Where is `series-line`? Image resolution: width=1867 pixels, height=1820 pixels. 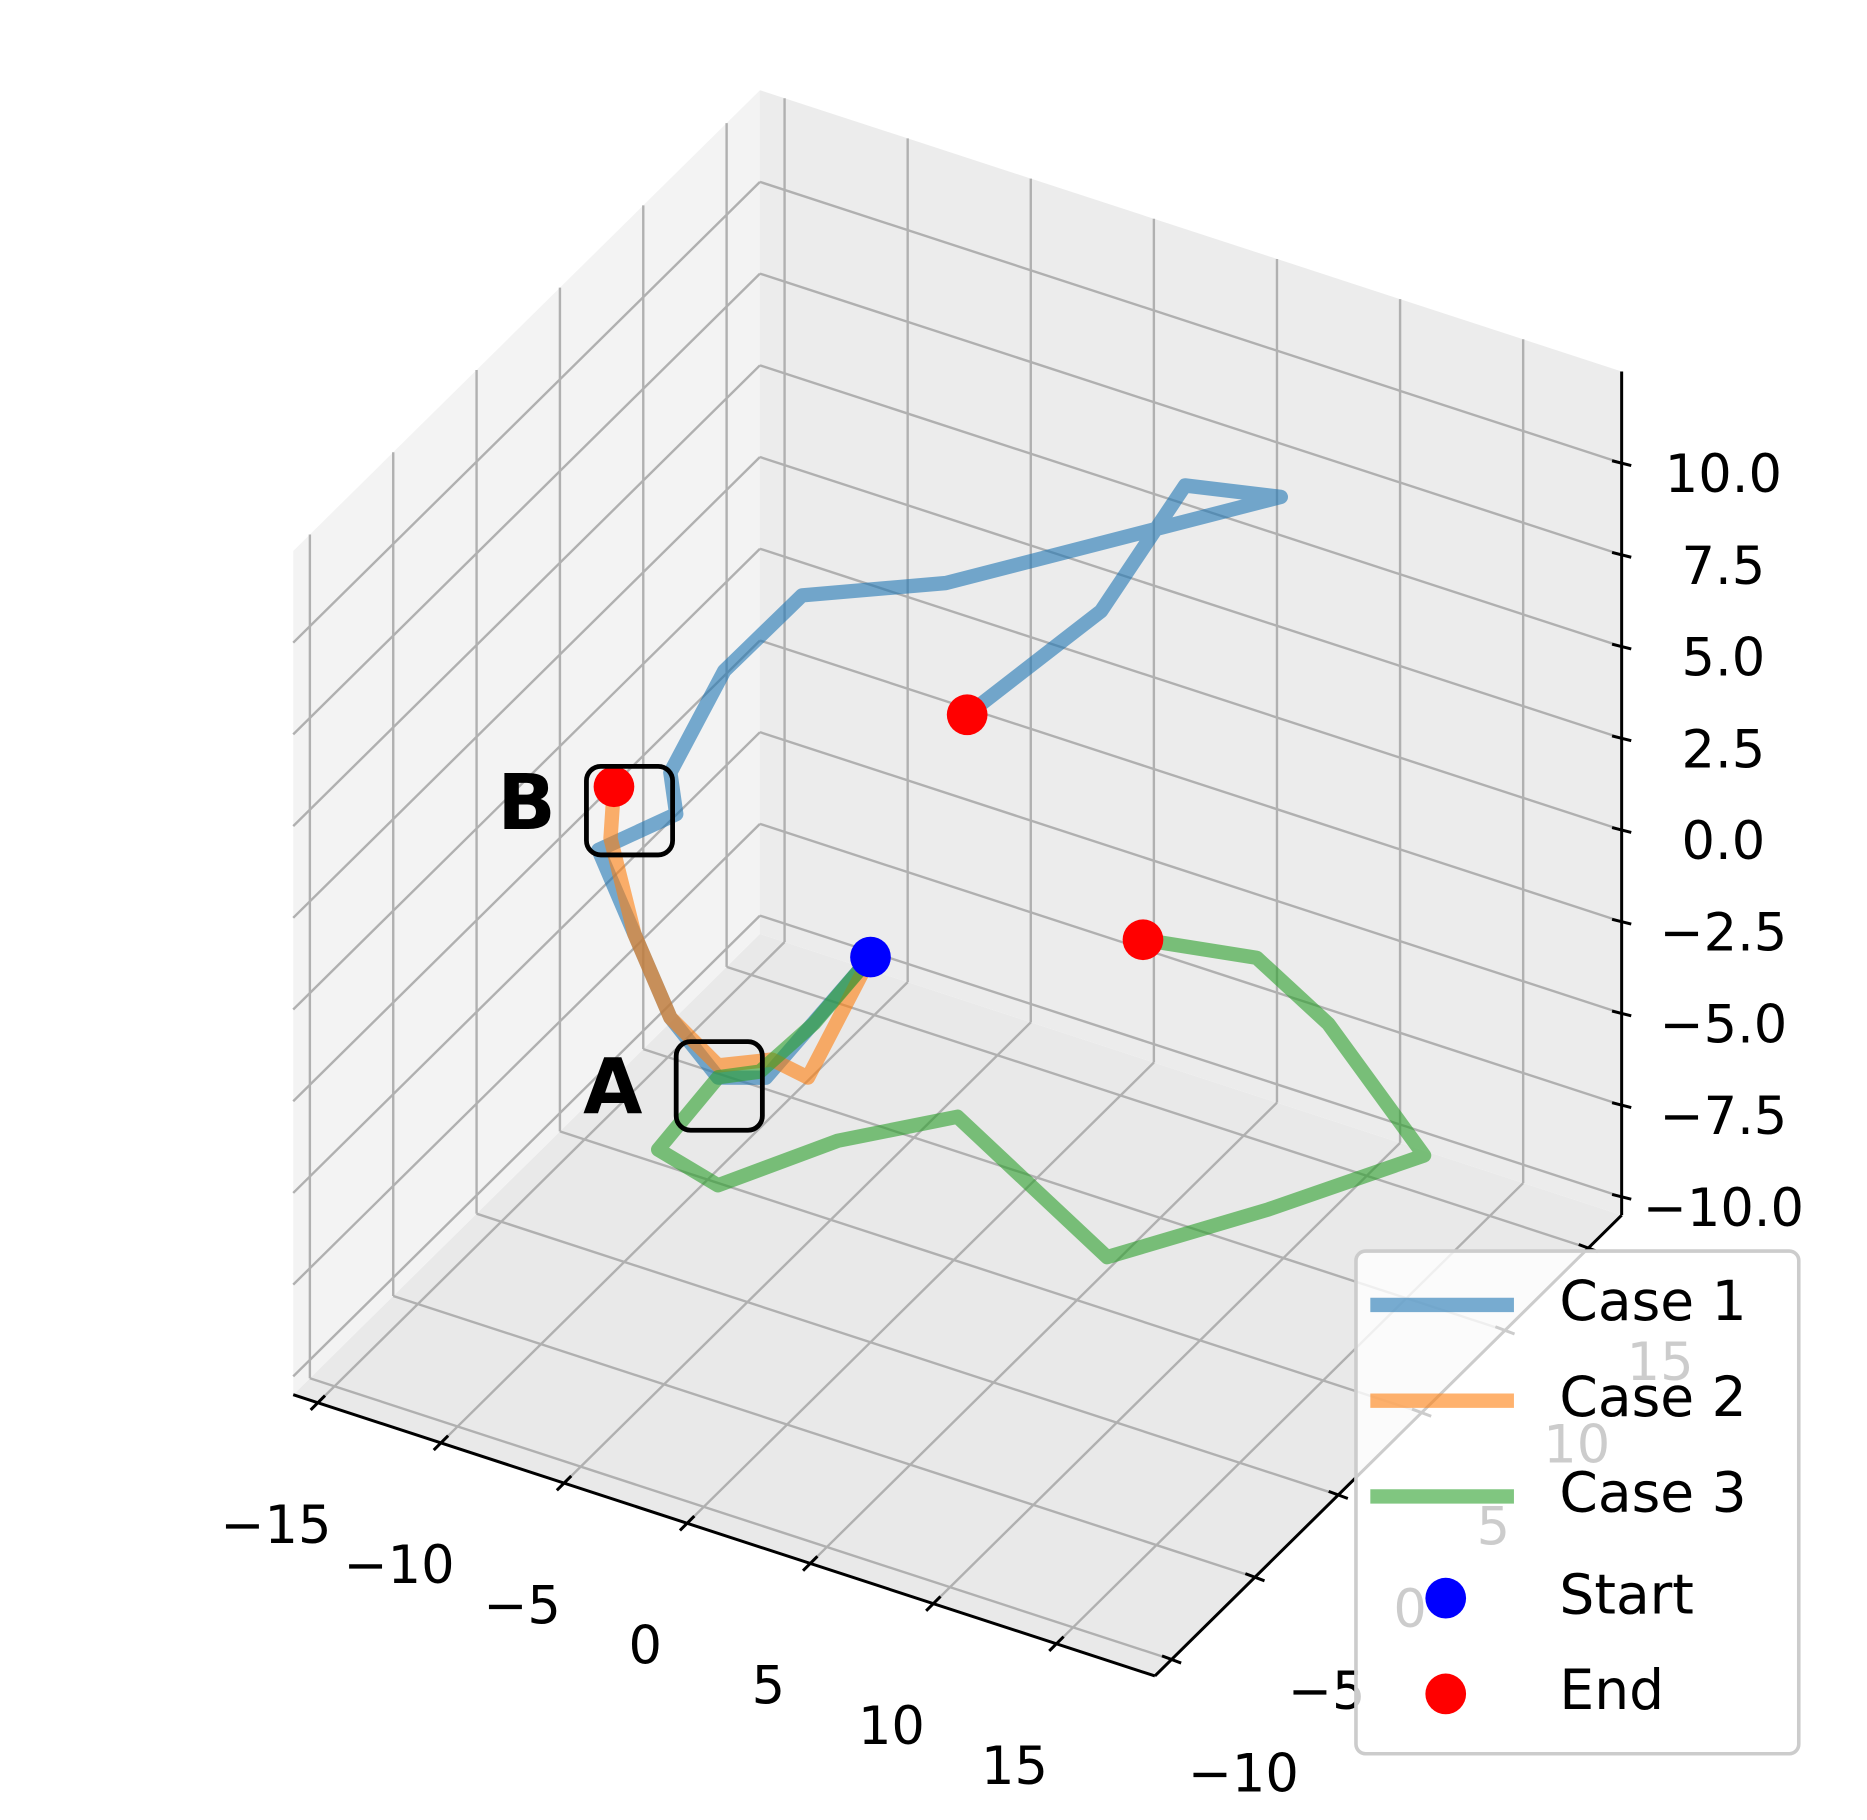 series-line is located at coordinates (1041, 1098).